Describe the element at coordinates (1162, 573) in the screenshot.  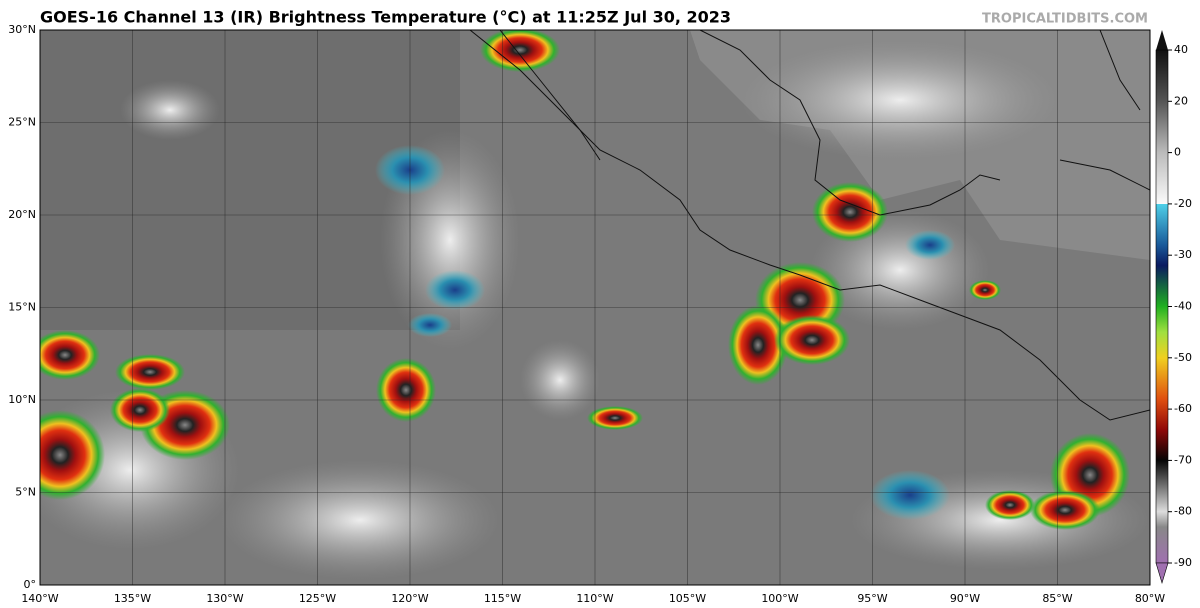
I see `colorbar-bottom-arrow` at that location.